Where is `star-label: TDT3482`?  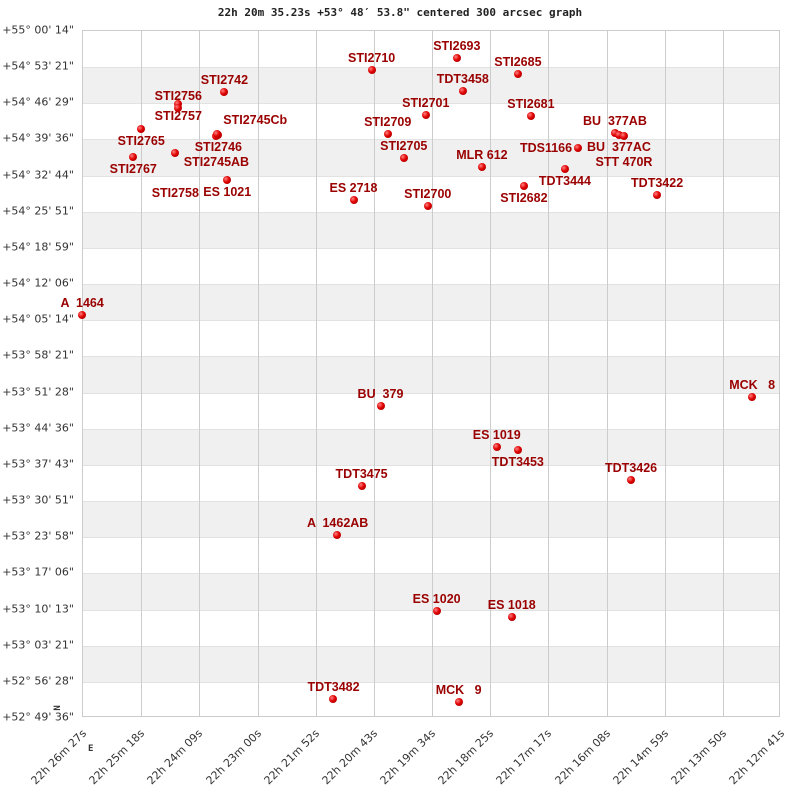 star-label: TDT3482 is located at coordinates (333, 687).